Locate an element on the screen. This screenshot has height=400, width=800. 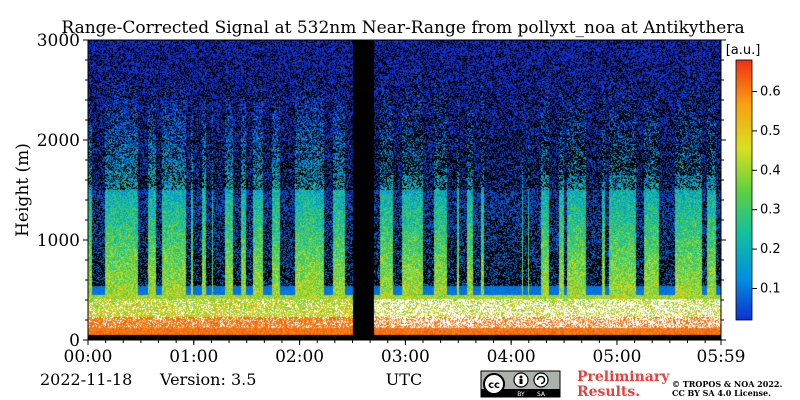
sa-icon is located at coordinates (541, 380).